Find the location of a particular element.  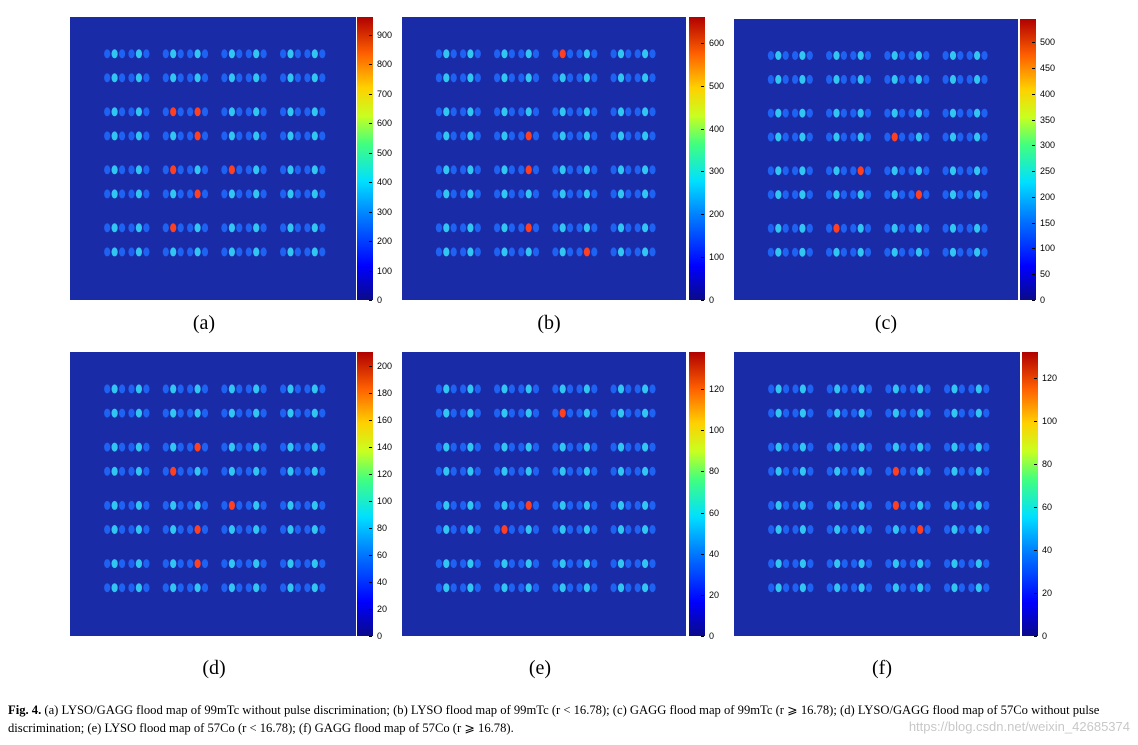

colorbar-tick-label: 80 is located at coordinates (1043, 463).